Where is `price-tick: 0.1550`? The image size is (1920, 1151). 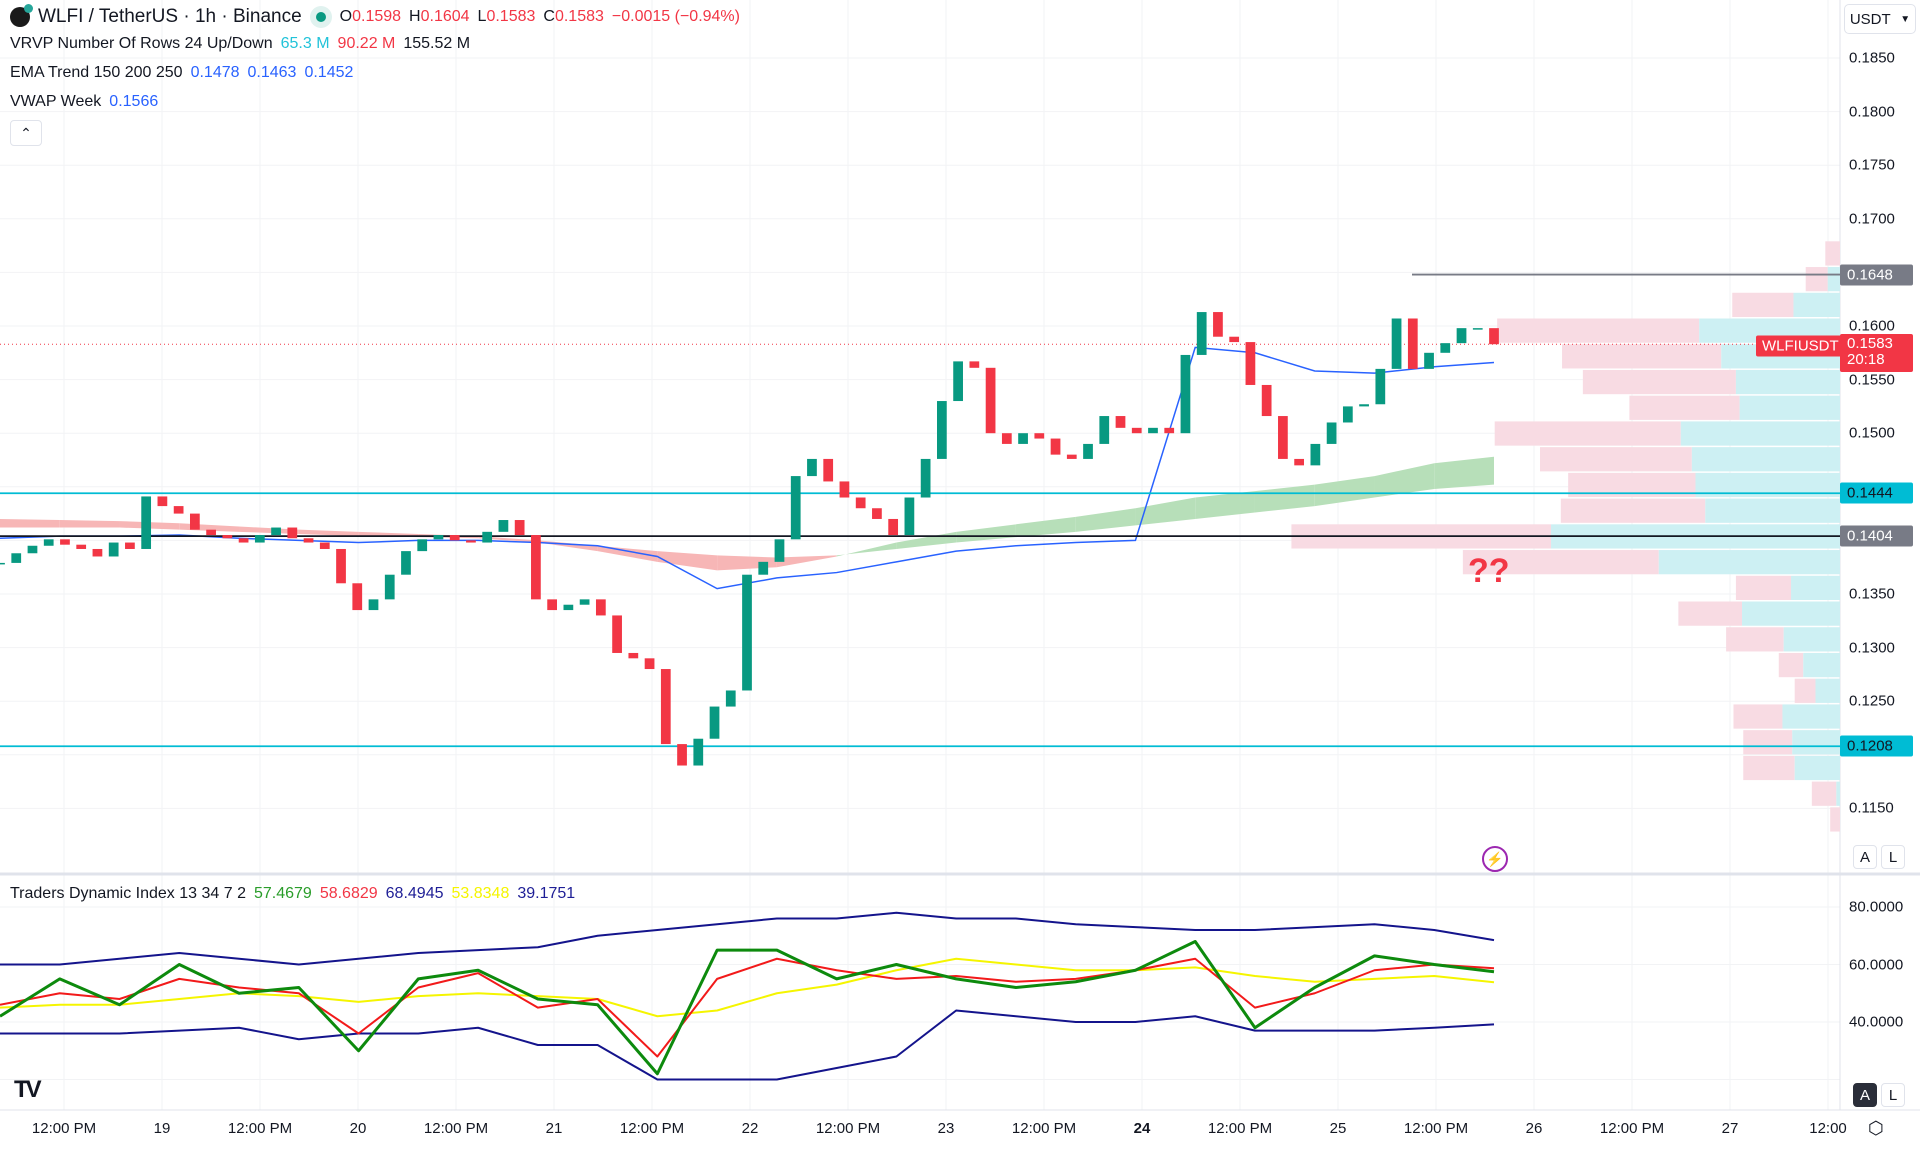 price-tick: 0.1550 is located at coordinates (1872, 380).